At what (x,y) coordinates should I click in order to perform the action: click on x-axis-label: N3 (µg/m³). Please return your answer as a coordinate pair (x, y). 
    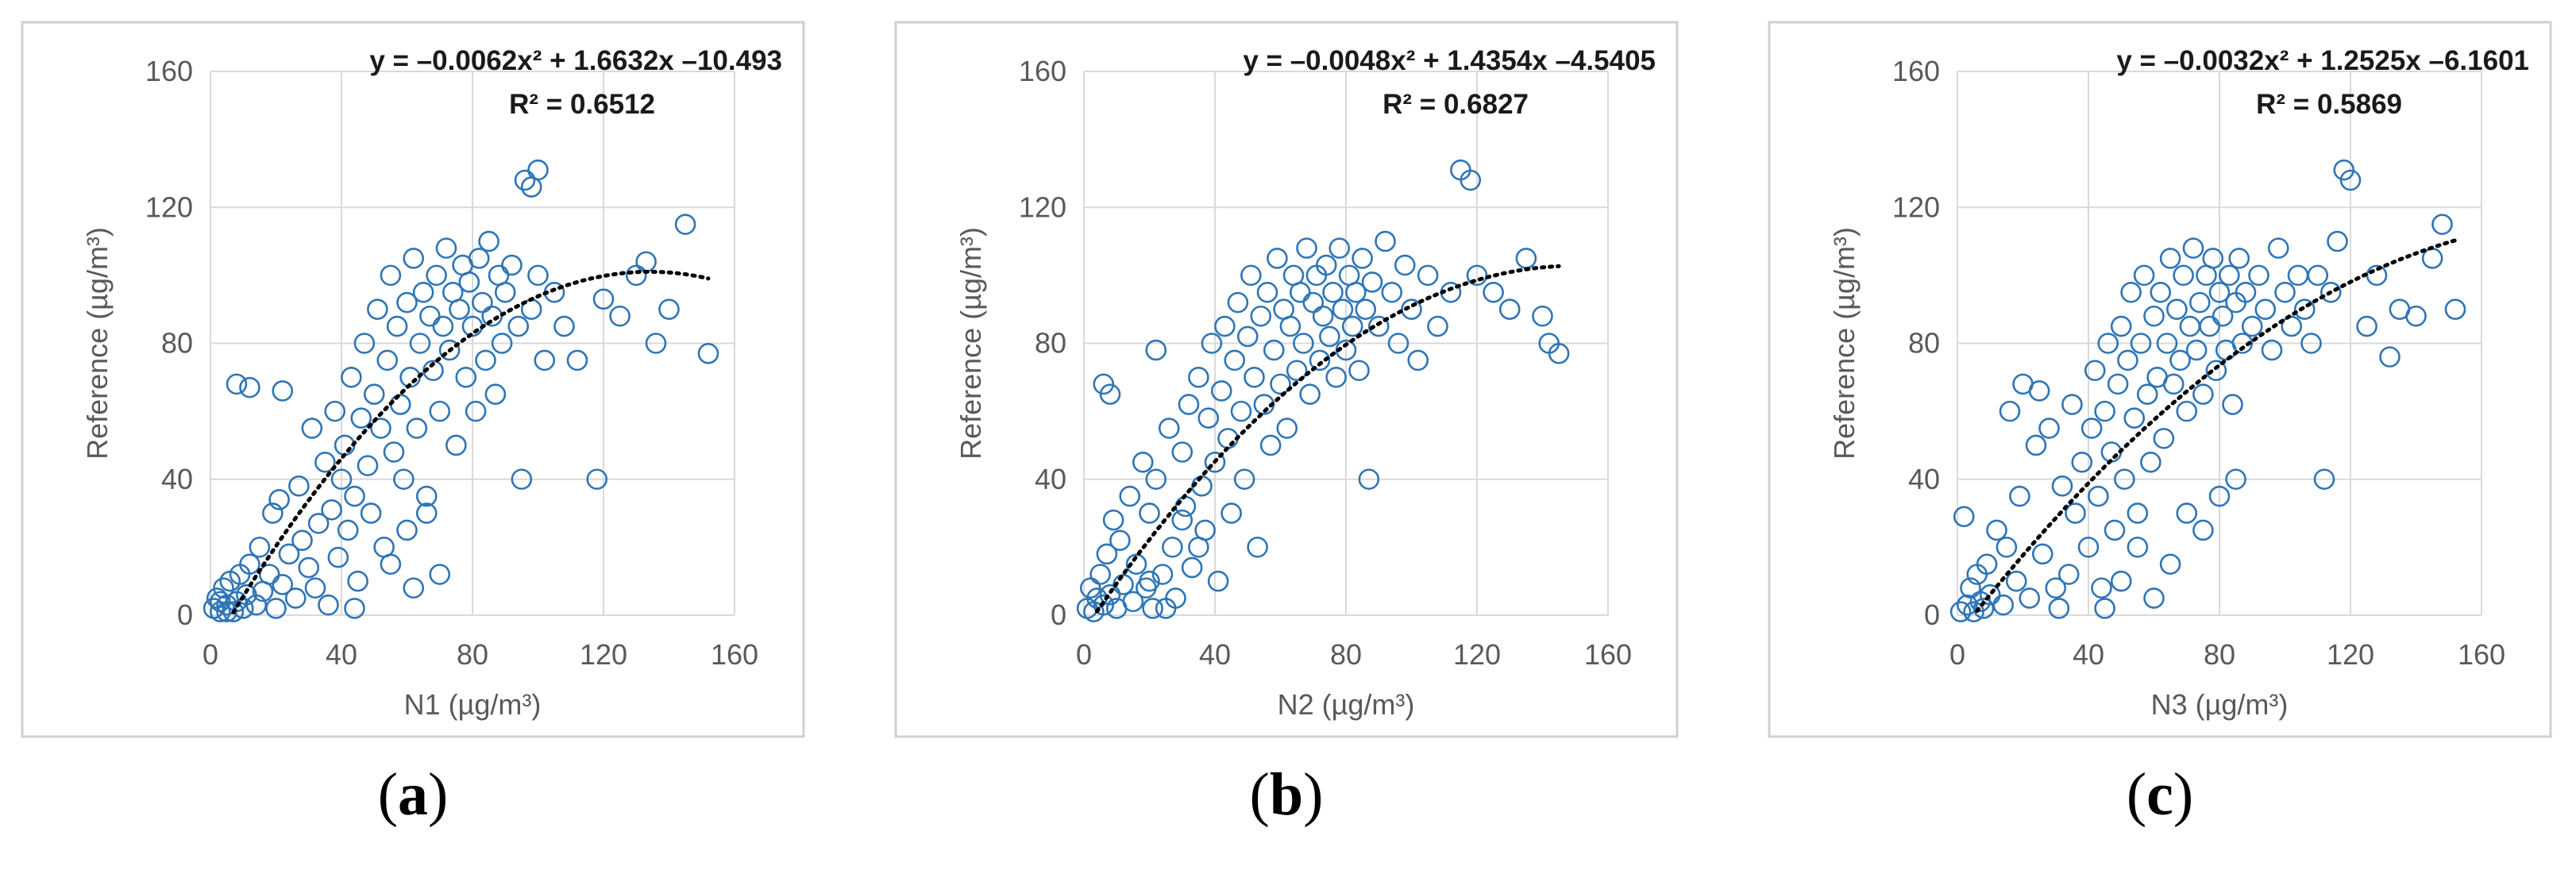
    Looking at the image, I should click on (2220, 704).